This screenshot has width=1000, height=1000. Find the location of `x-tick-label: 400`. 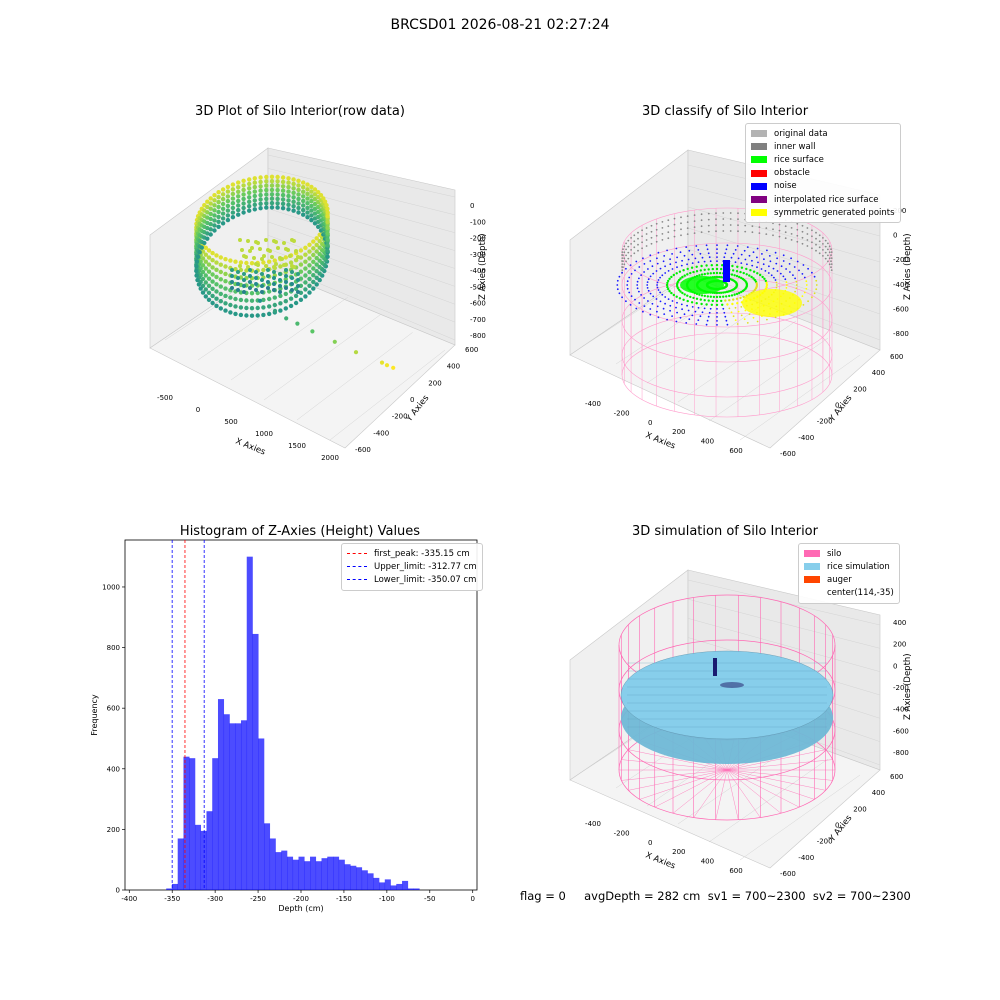

x-tick-label: 400 is located at coordinates (707, 442).